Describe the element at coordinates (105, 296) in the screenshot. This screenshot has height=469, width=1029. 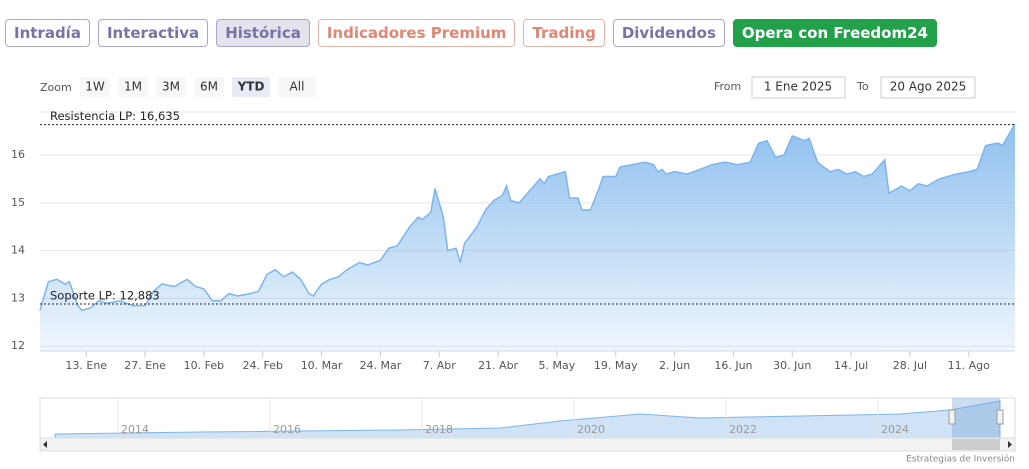
I see `plot-line-label: Soporte LP: 12,883` at that location.